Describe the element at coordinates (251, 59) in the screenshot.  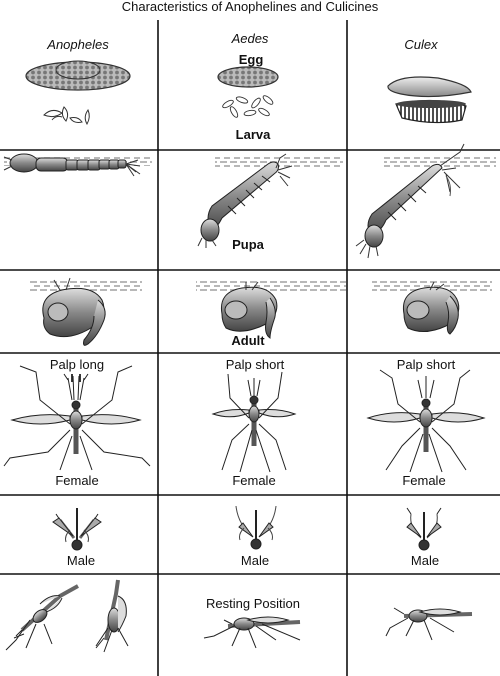
I see `stage-label-egg: Egg` at that location.